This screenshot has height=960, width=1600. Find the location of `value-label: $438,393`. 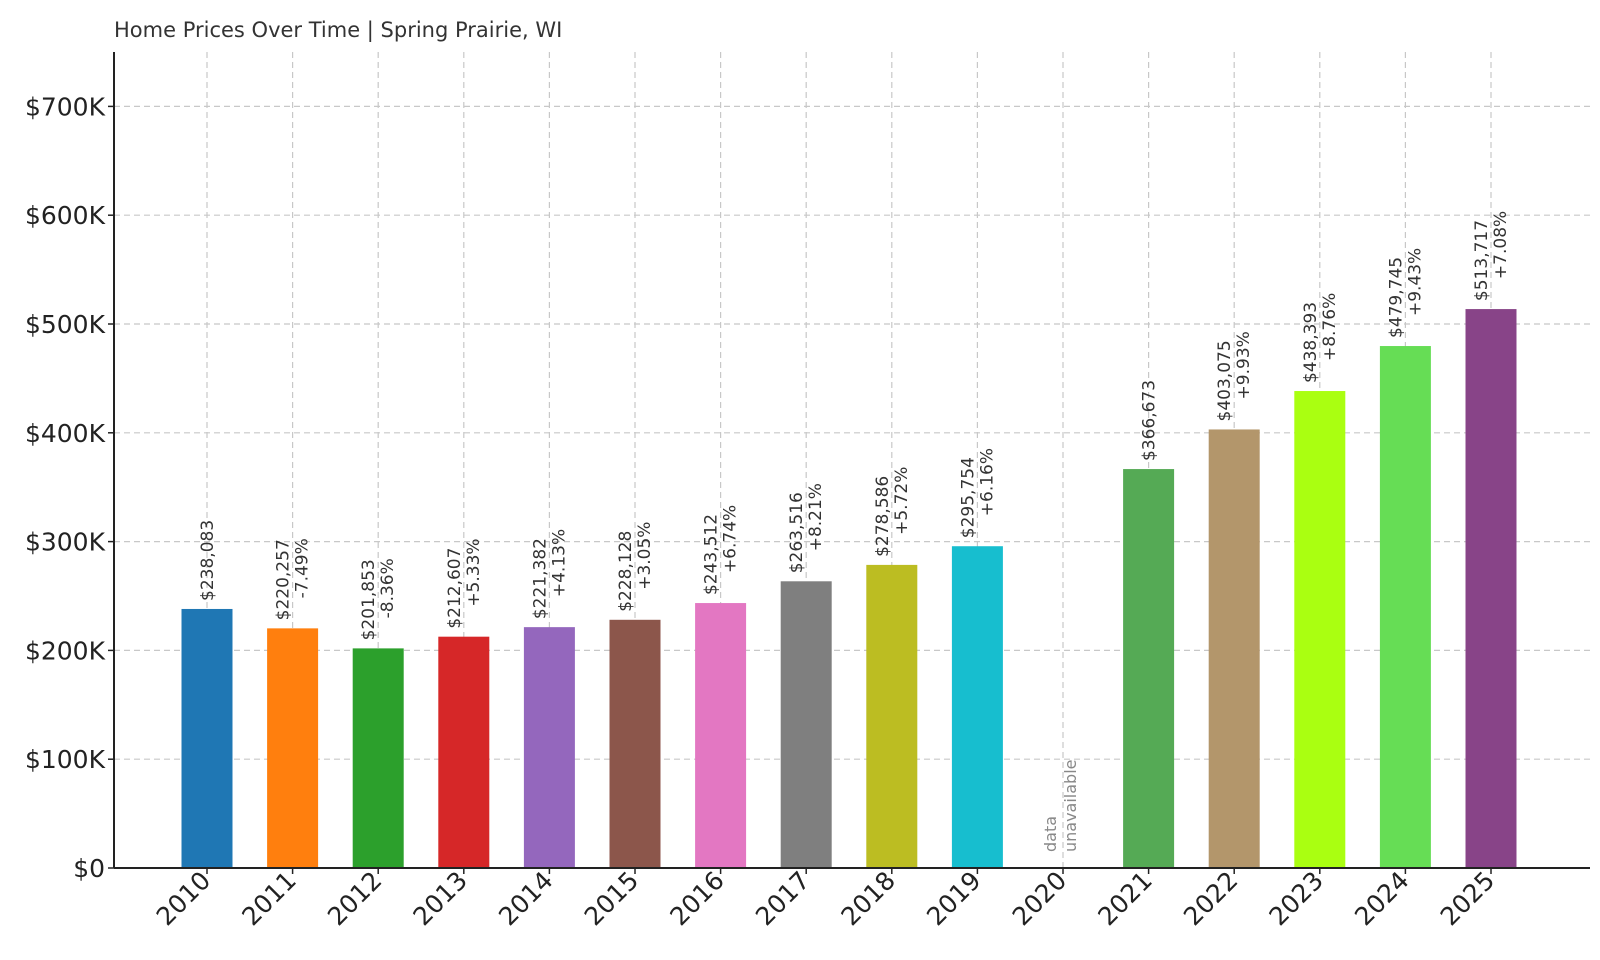

value-label: $438,393 is located at coordinates (1311, 342).